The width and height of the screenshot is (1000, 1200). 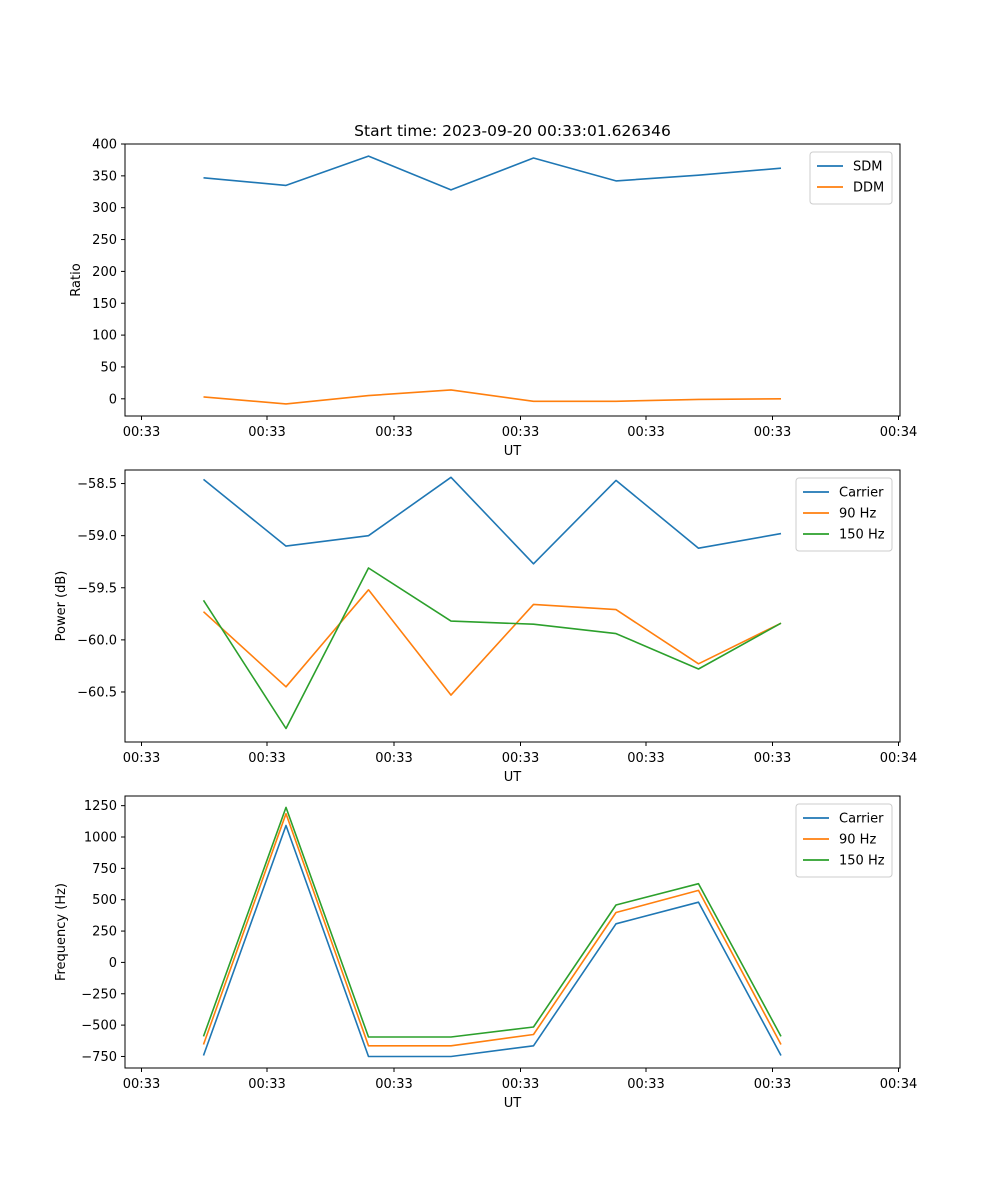 What do you see at coordinates (76, 279) in the screenshot?
I see `y-axis-label: Ratio` at bounding box center [76, 279].